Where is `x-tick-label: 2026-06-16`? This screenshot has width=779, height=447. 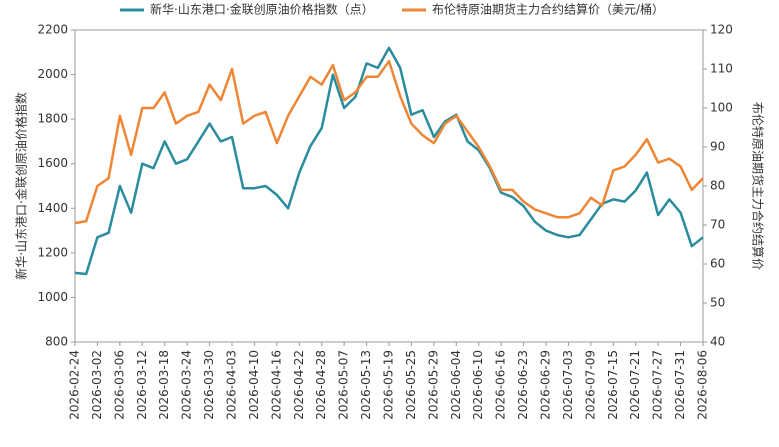 x-tick-label: 2026-06-16 is located at coordinates (501, 385).